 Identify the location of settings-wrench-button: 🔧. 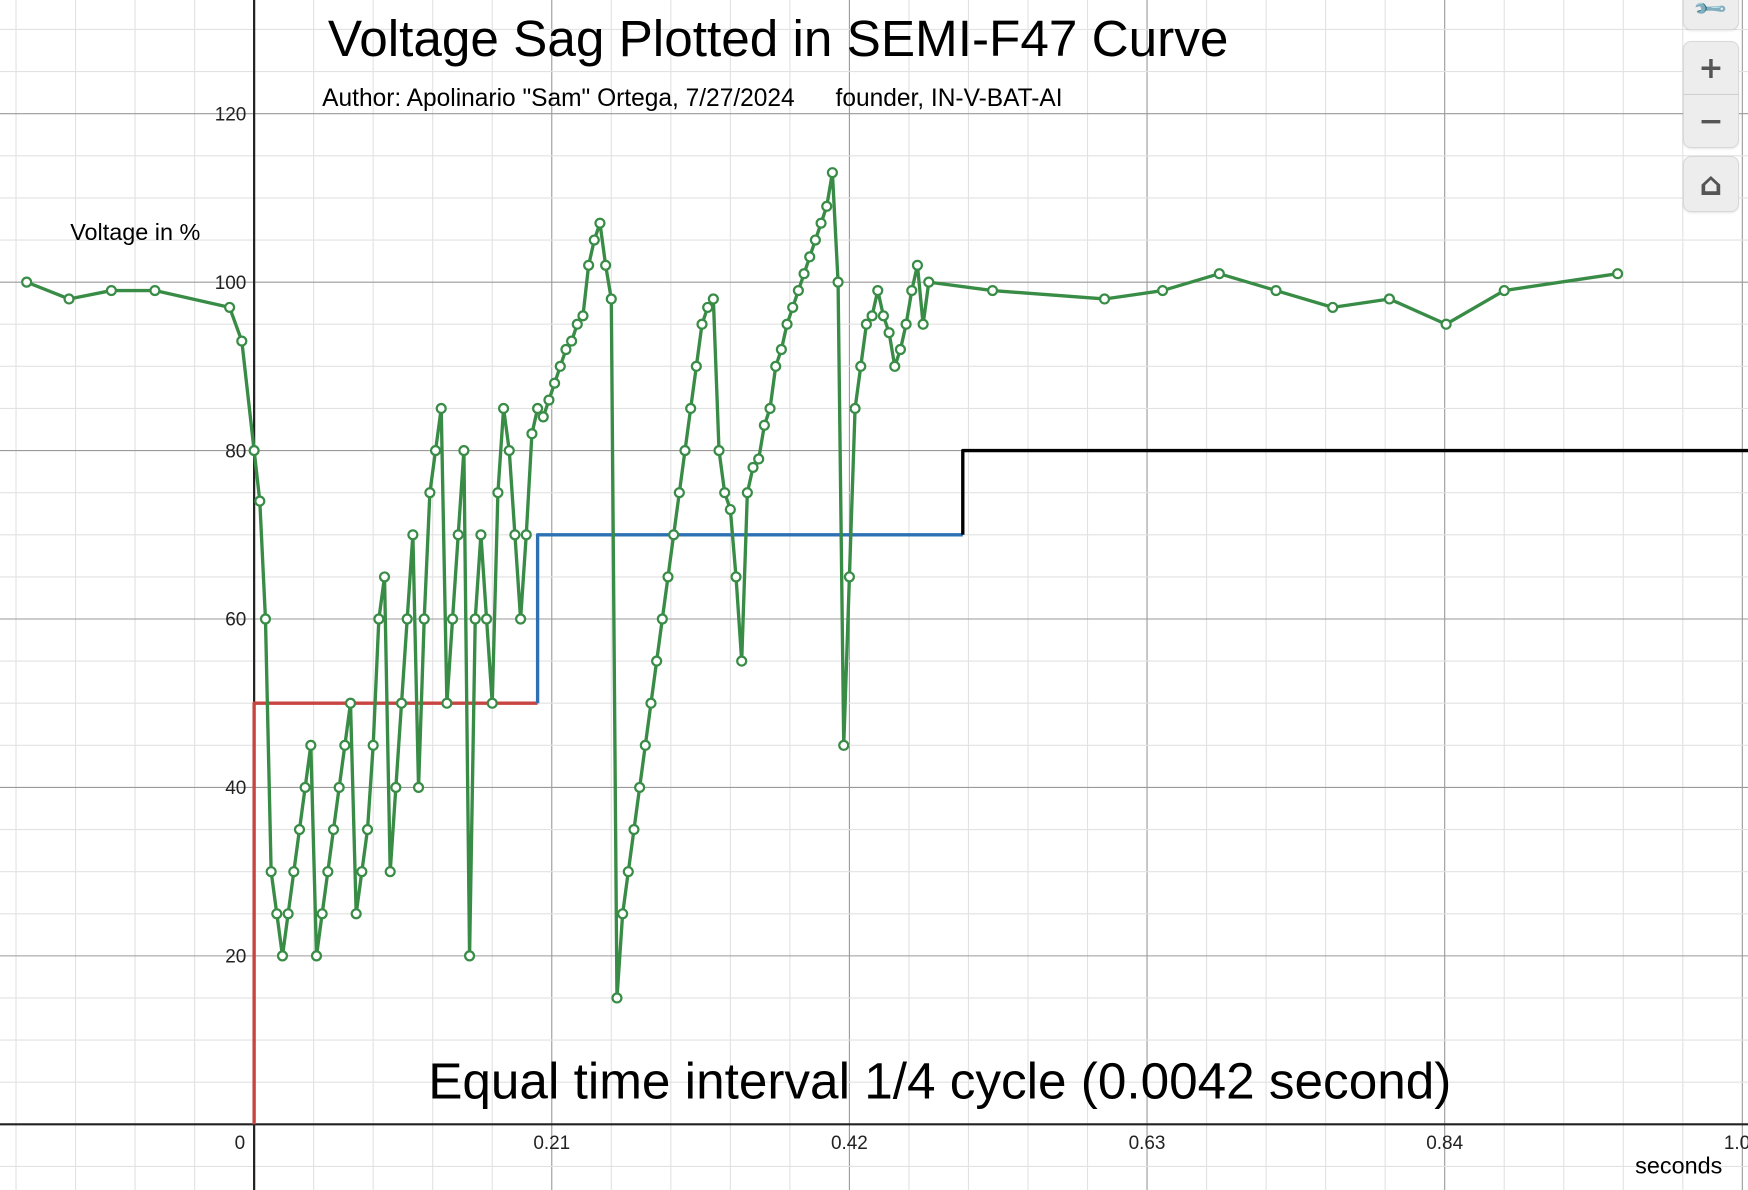
(1711, 15).